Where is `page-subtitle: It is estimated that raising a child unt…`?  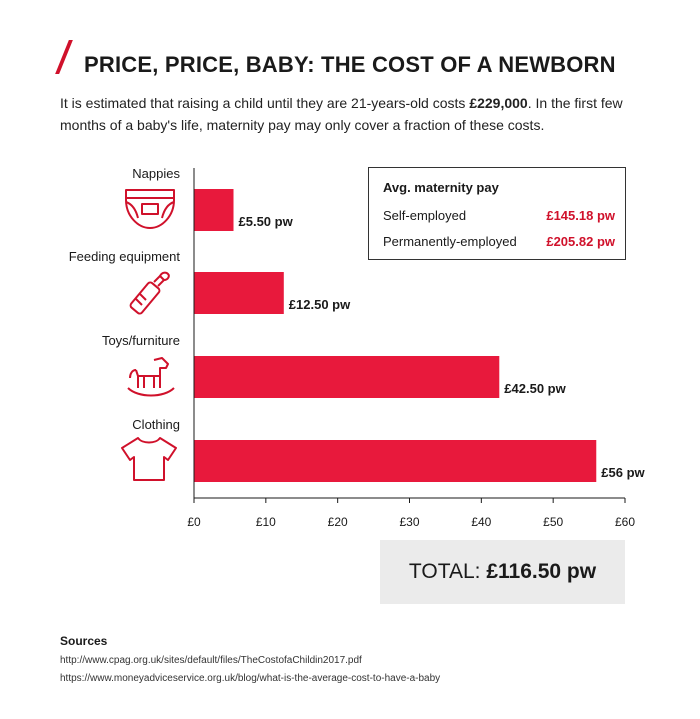
page-subtitle: It is estimated that raising a child unt… is located at coordinates (355, 114).